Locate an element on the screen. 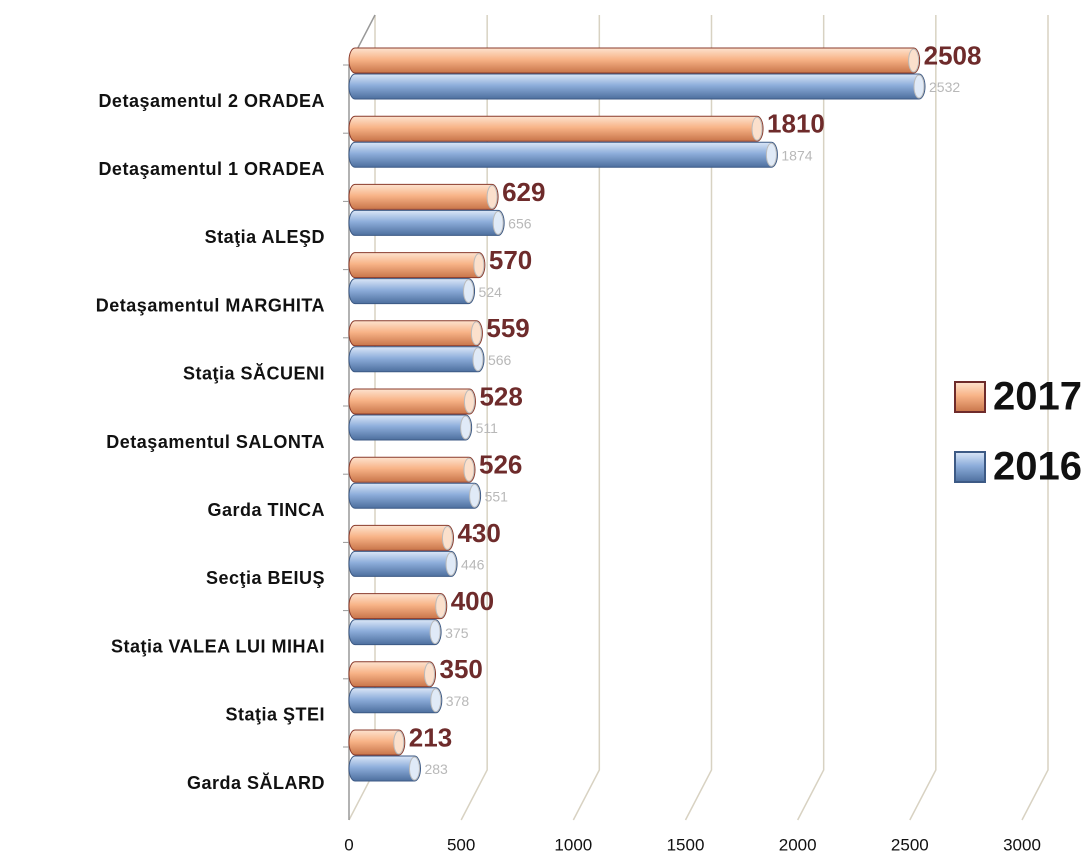  x-tick-label: 500 is located at coordinates (461, 844).